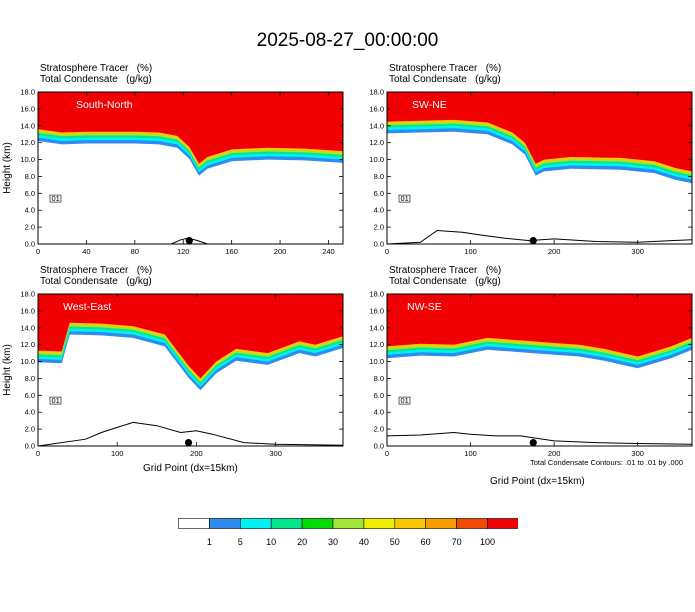 This screenshot has width=695, height=612. I want to click on colorbar-label: 20, so click(302, 542).